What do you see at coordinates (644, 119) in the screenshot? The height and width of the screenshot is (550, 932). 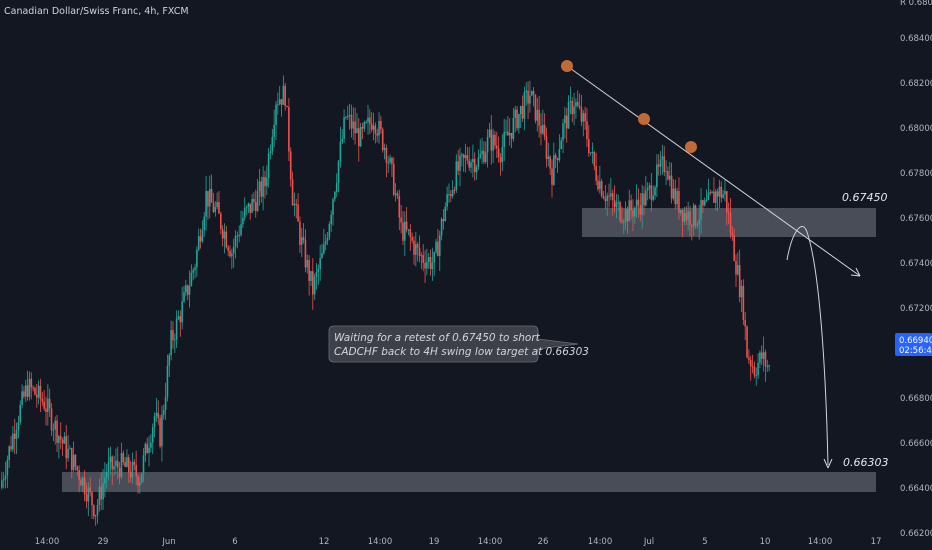 I see `pivot-high-marker` at bounding box center [644, 119].